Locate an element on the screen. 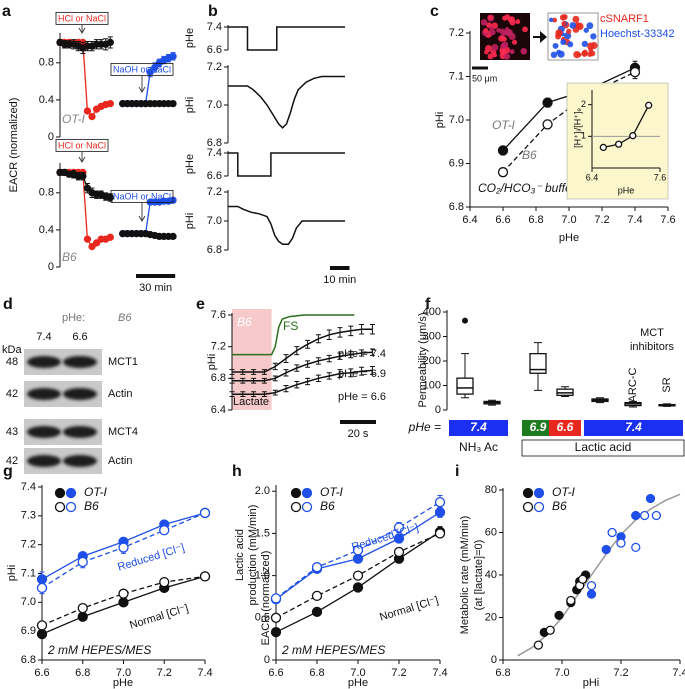 The width and height of the screenshot is (685, 689). scale-bar-label: 30 min is located at coordinates (155, 288).